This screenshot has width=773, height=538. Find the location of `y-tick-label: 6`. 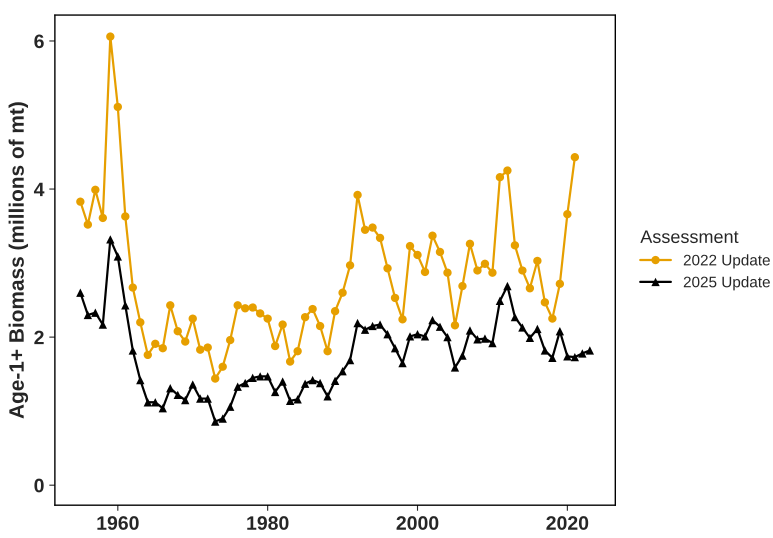

y-tick-label: 6 is located at coordinates (39, 41).